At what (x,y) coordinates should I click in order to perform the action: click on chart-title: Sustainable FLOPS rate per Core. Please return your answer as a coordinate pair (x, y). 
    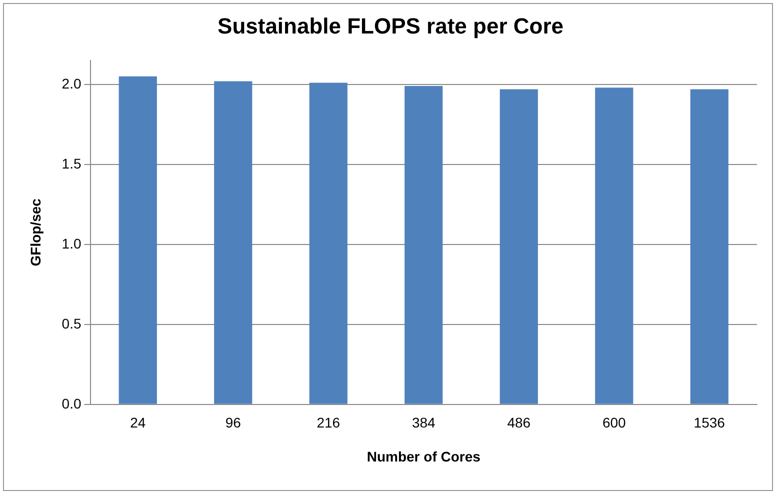
    Looking at the image, I should click on (391, 25).